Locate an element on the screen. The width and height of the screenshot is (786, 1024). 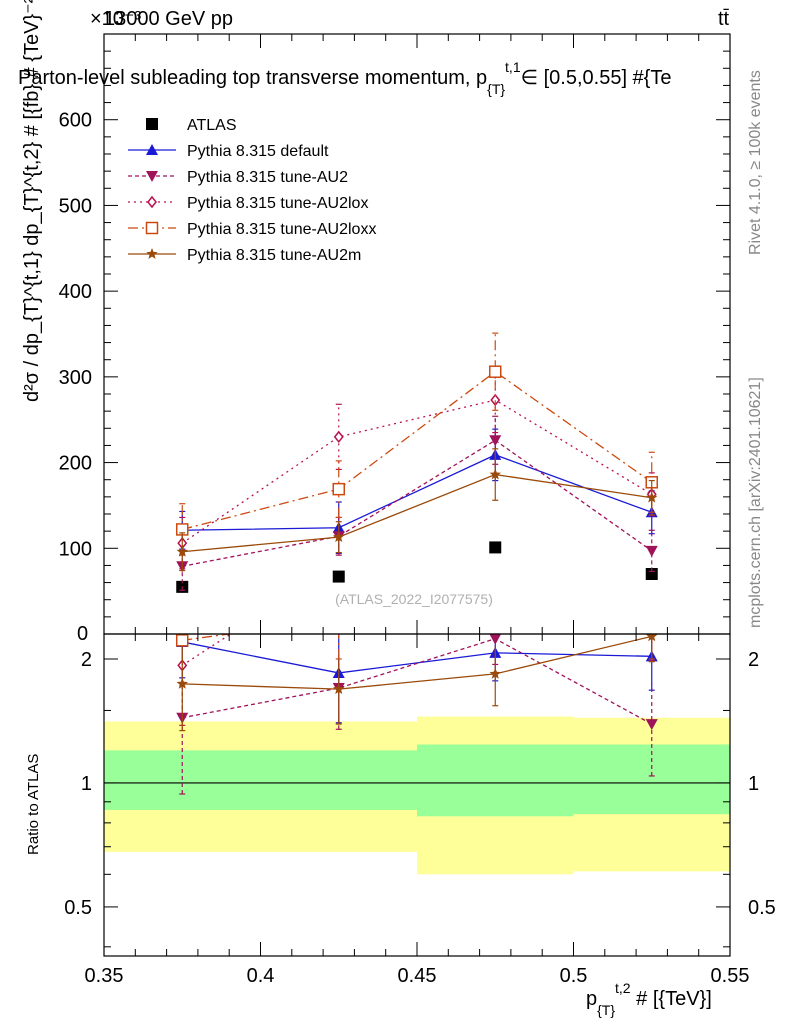
ratio-ytick-label-left: 0.5 is located at coordinates (78, 908).